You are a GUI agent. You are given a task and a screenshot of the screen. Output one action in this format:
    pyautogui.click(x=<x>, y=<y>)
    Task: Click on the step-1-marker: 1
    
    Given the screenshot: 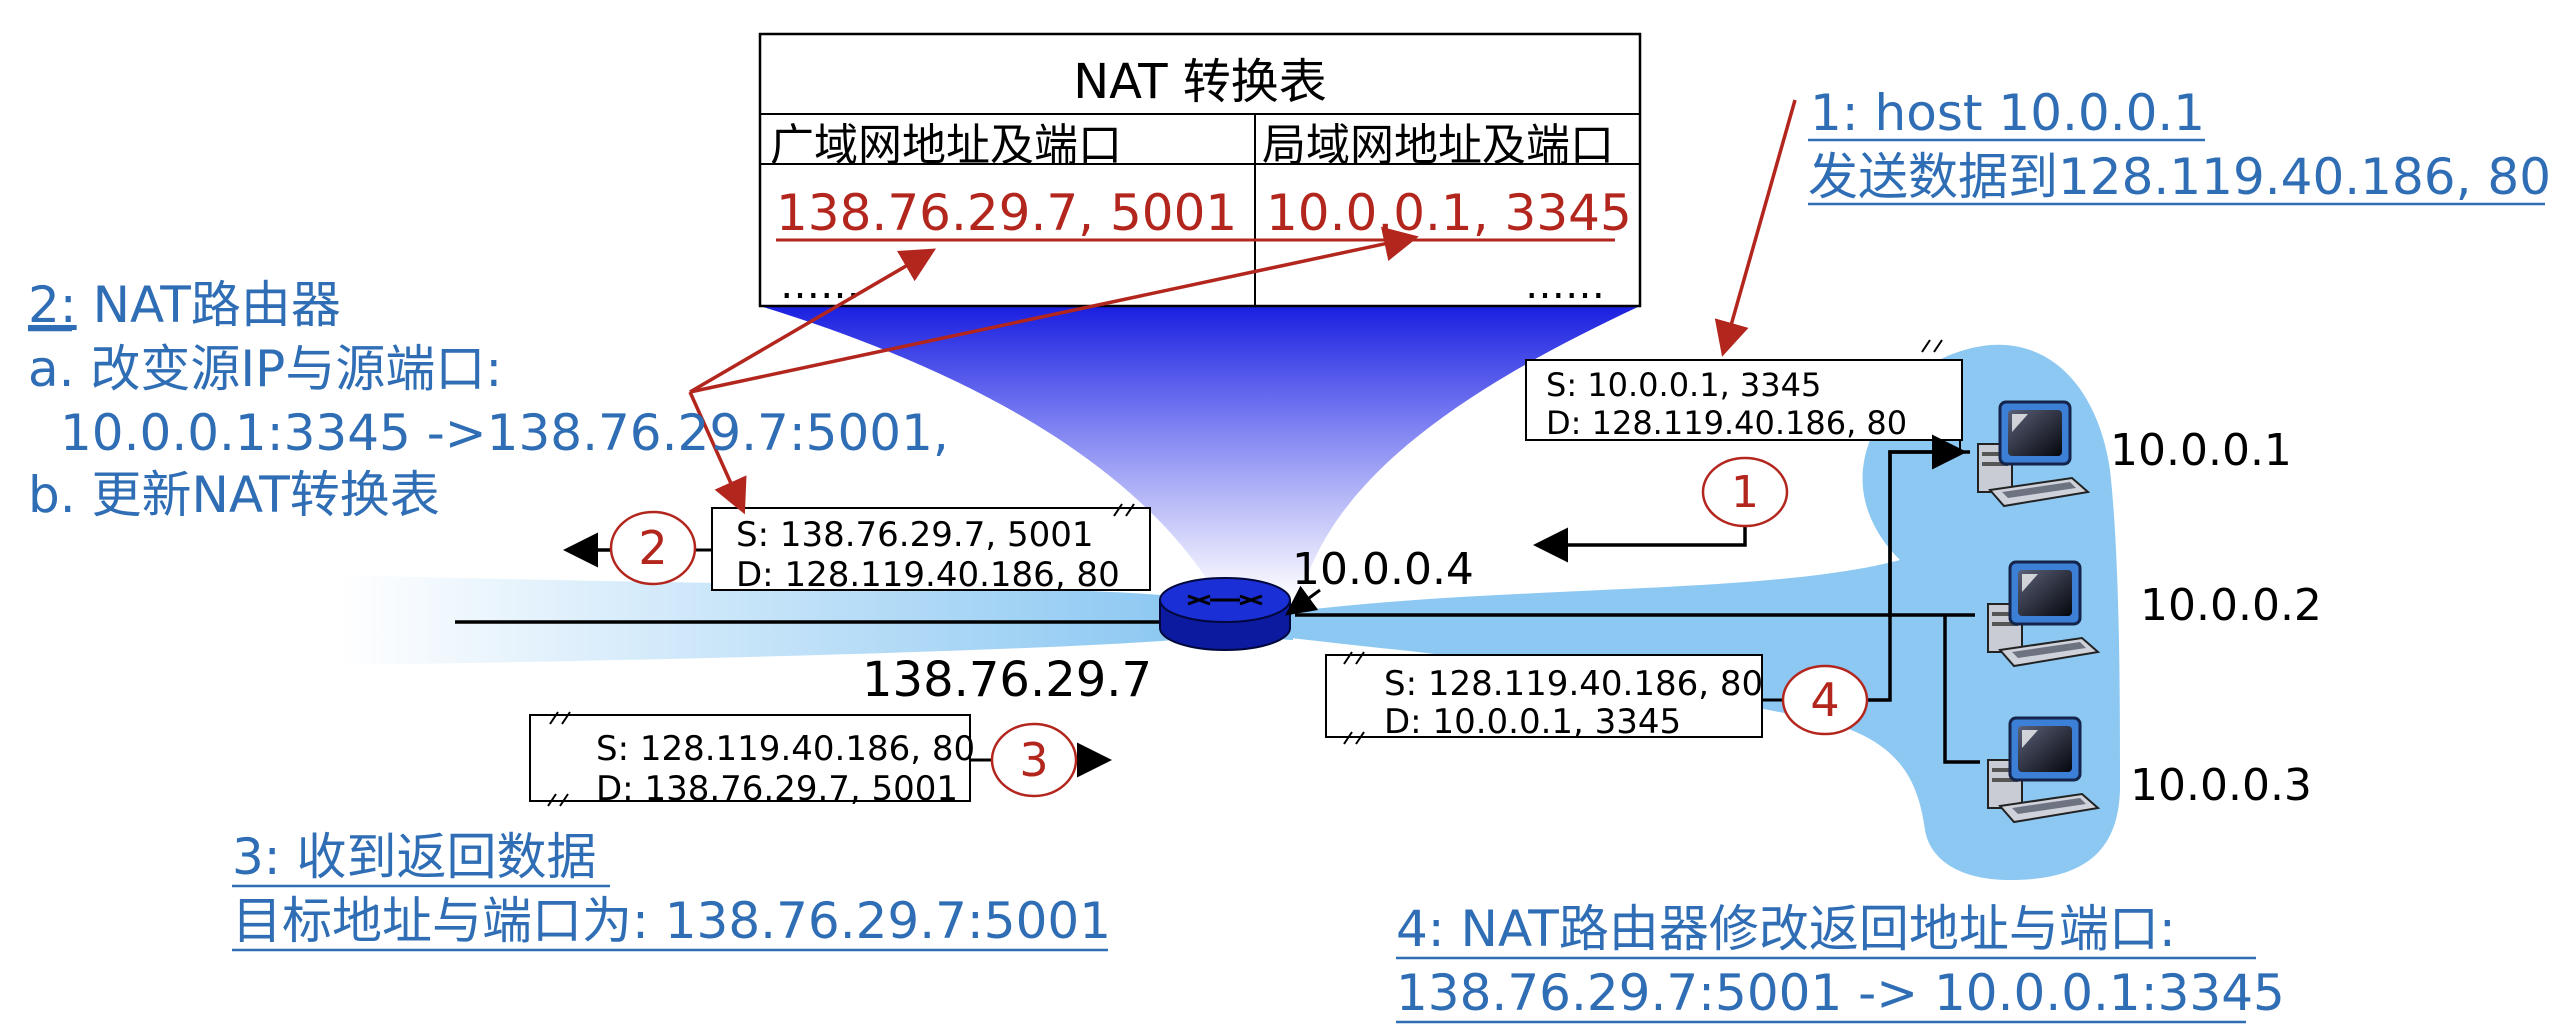 What is the action you would take?
    pyautogui.click(x=1745, y=492)
    